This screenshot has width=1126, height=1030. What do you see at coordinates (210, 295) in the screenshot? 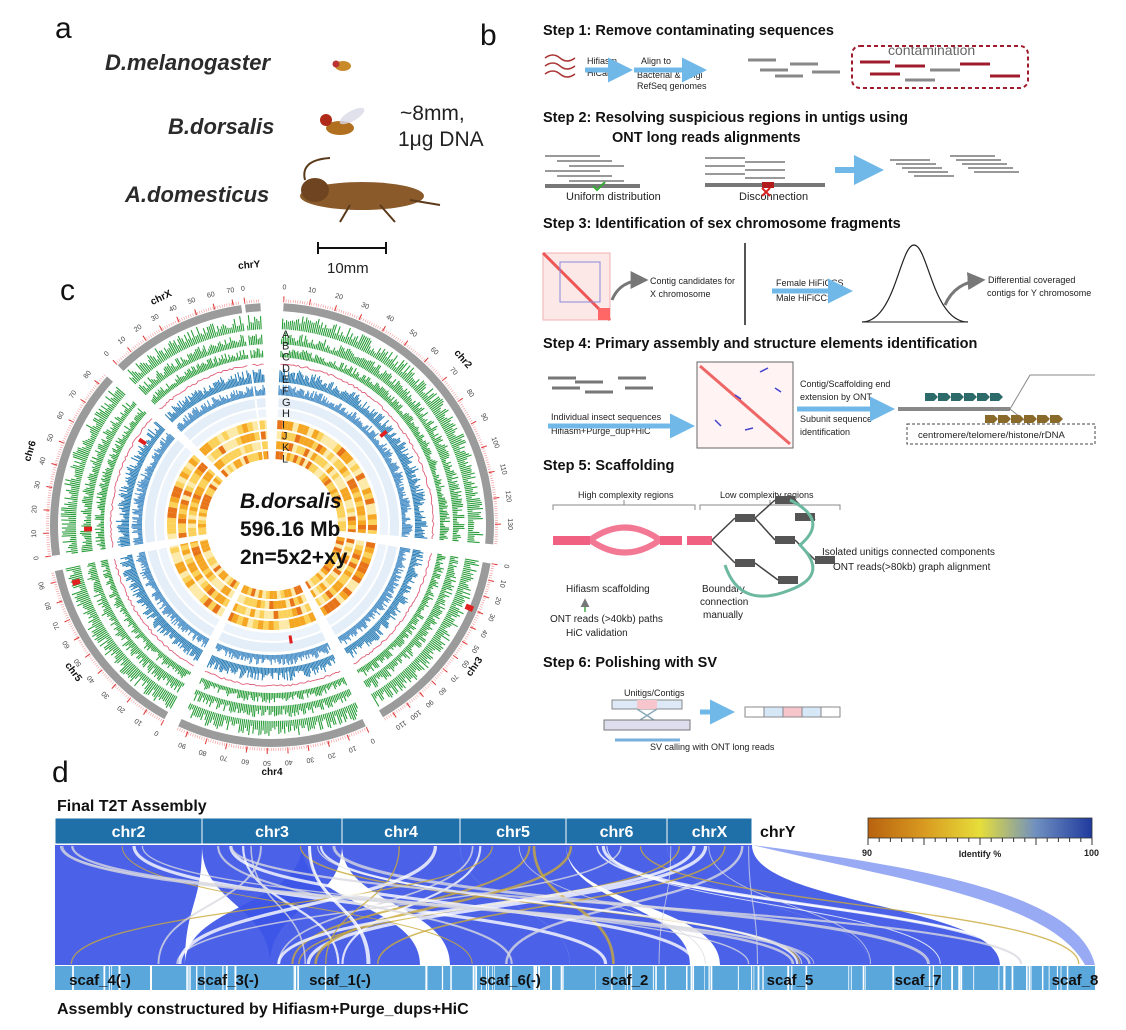
I see `tick-label: 60` at bounding box center [210, 295].